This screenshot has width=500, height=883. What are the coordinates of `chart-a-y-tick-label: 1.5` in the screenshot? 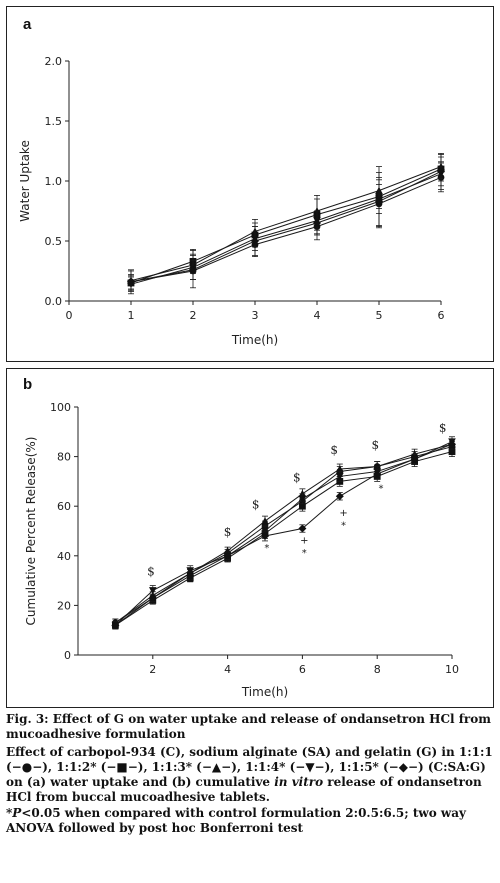 It's located at (54, 121).